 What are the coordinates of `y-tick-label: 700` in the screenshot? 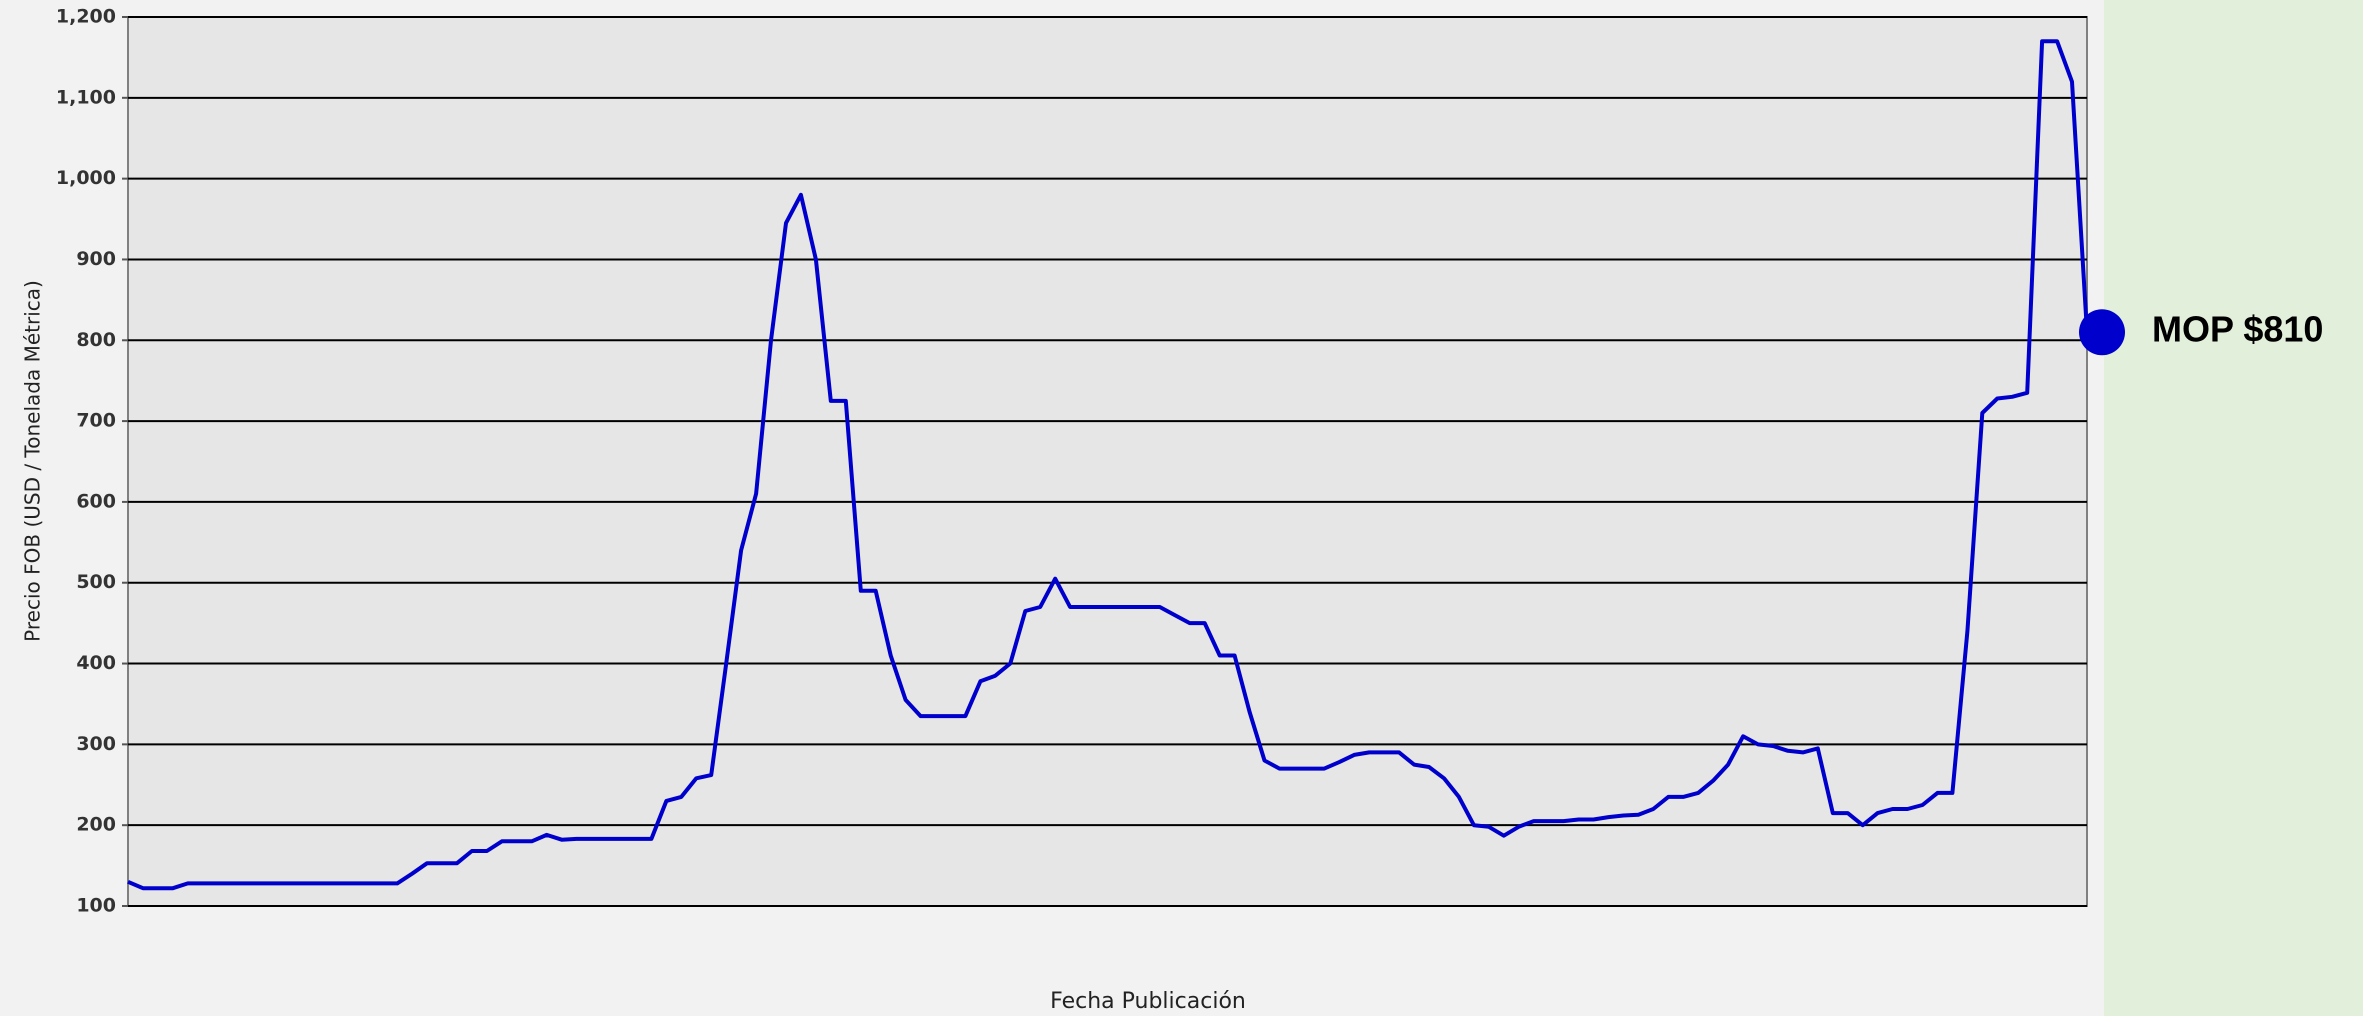 It's located at (96, 421).